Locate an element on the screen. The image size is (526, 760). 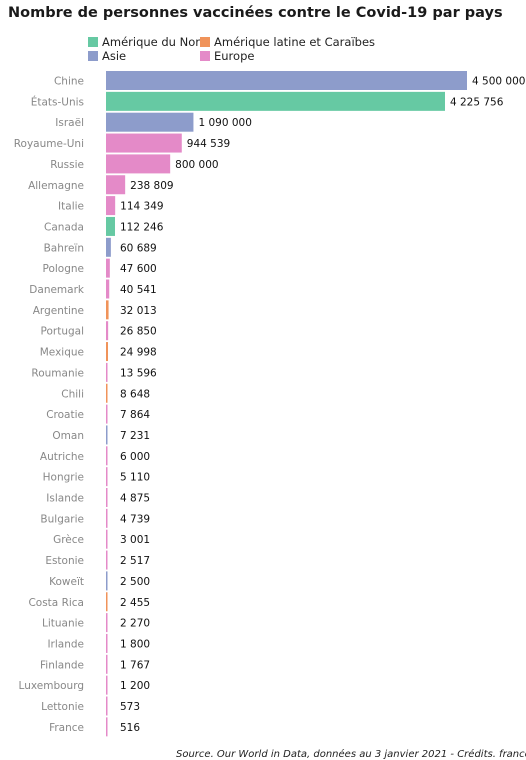
bar-estonie is located at coordinates (107, 560).